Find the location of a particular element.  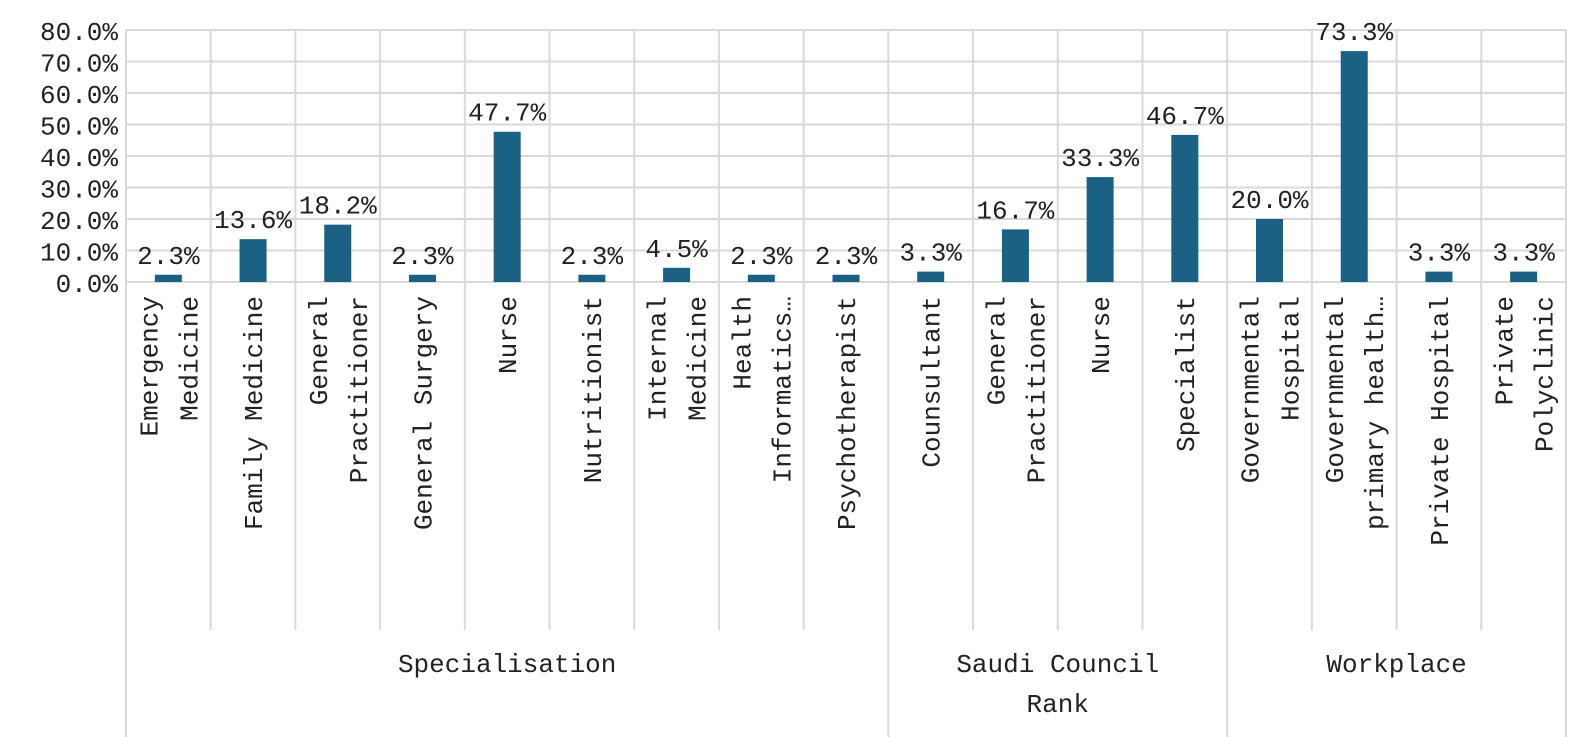

y-tick-label: 30.0% is located at coordinates (79, 191).